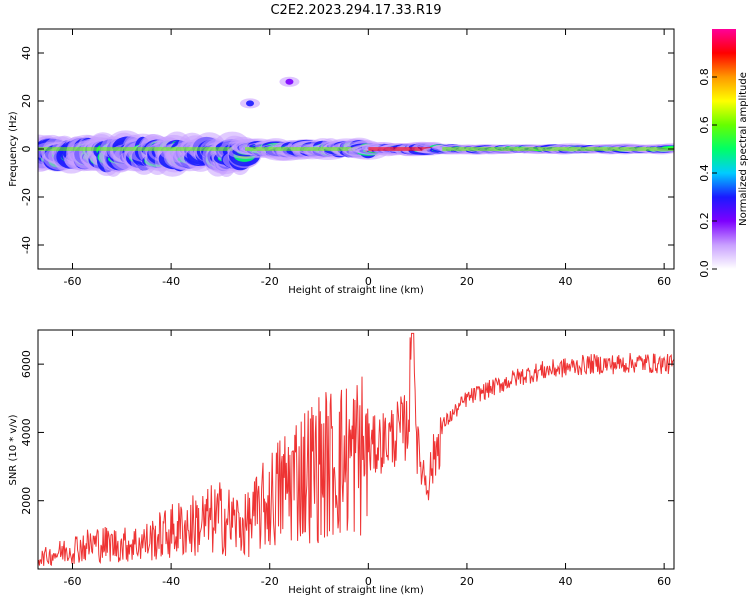  Describe the element at coordinates (26, 364) in the screenshot. I see `y-tick-label: 6000` at that location.